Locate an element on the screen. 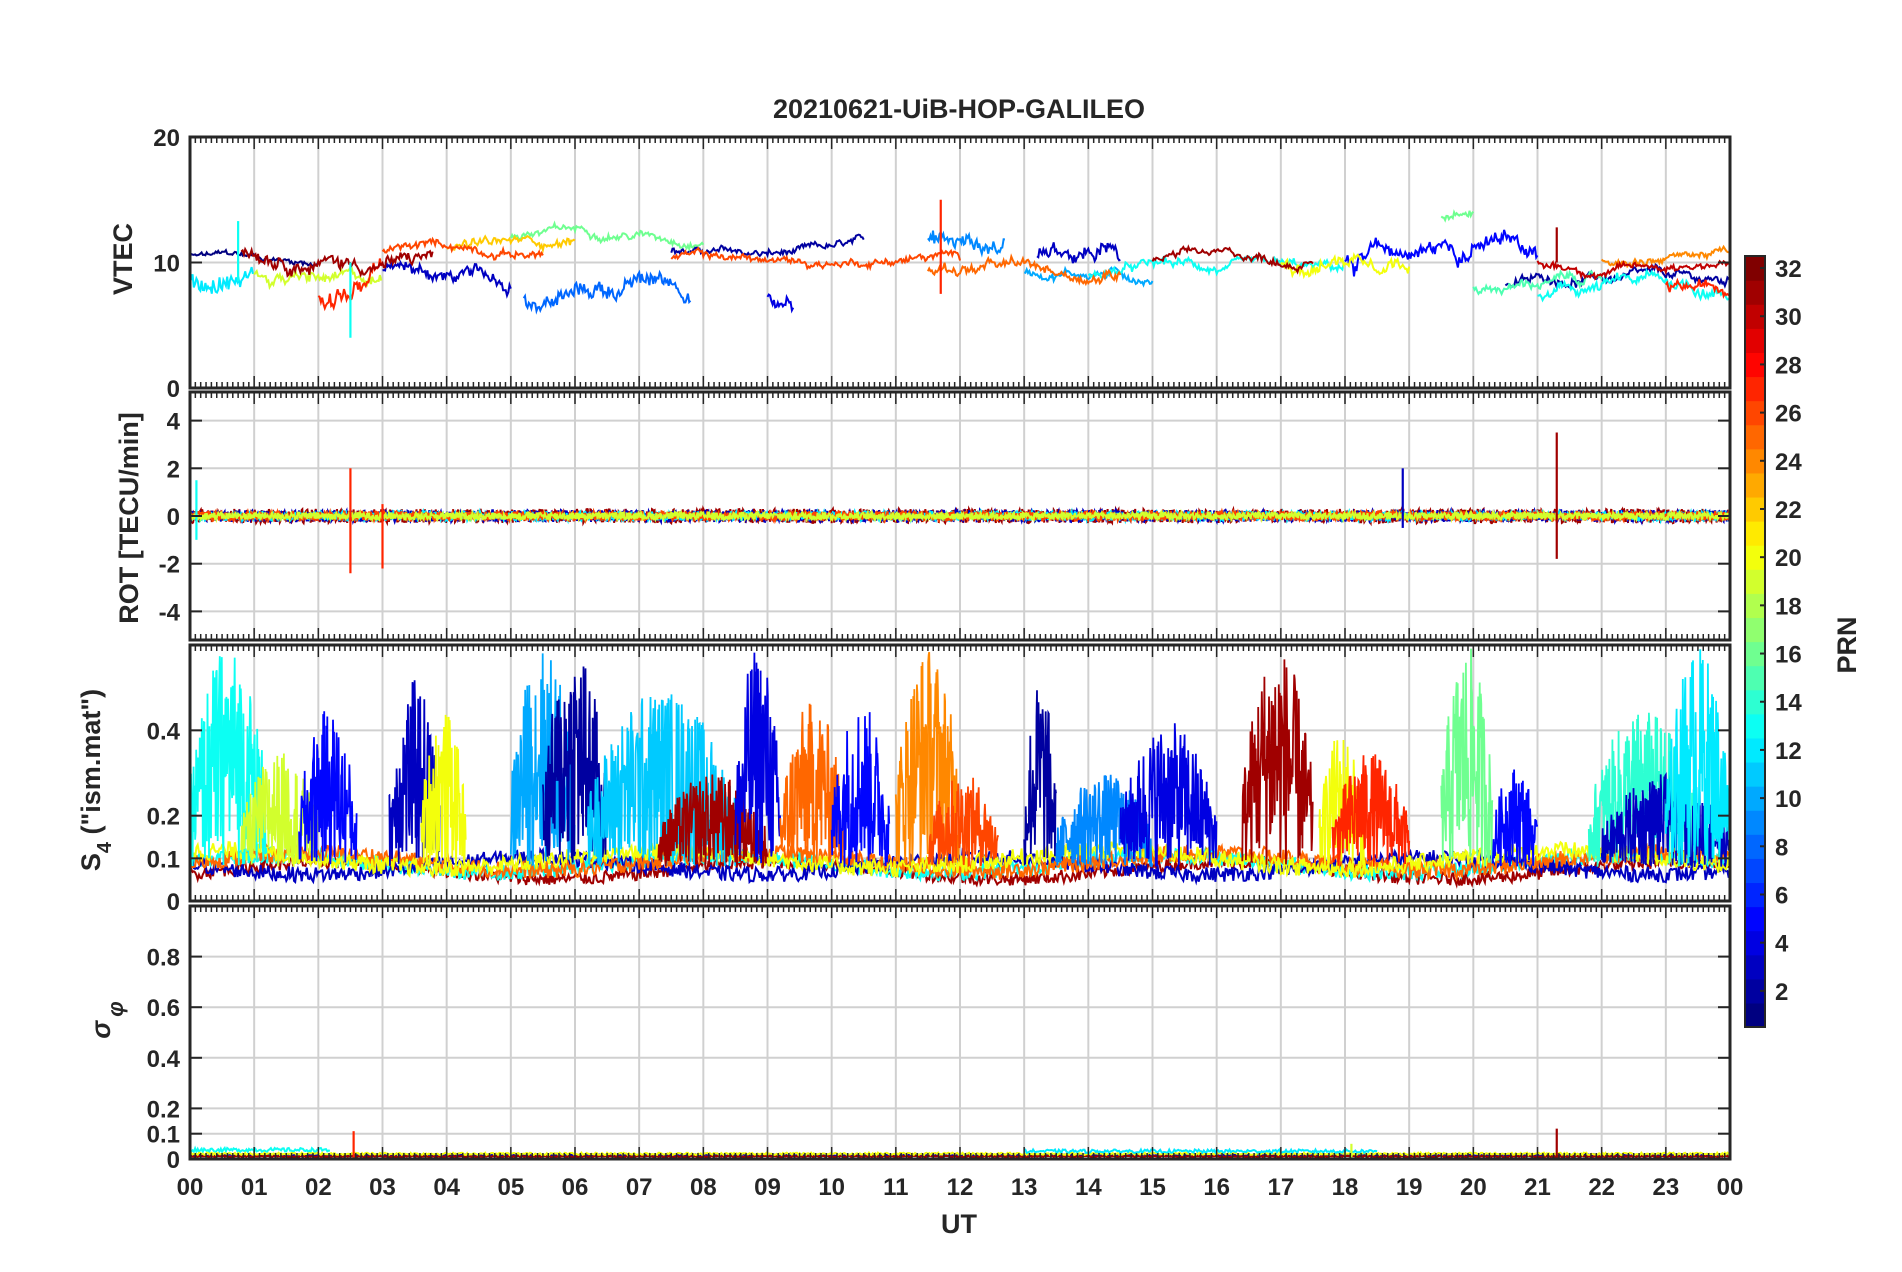  sigma_phi-ytick-label: 0.1 is located at coordinates (163, 1135).